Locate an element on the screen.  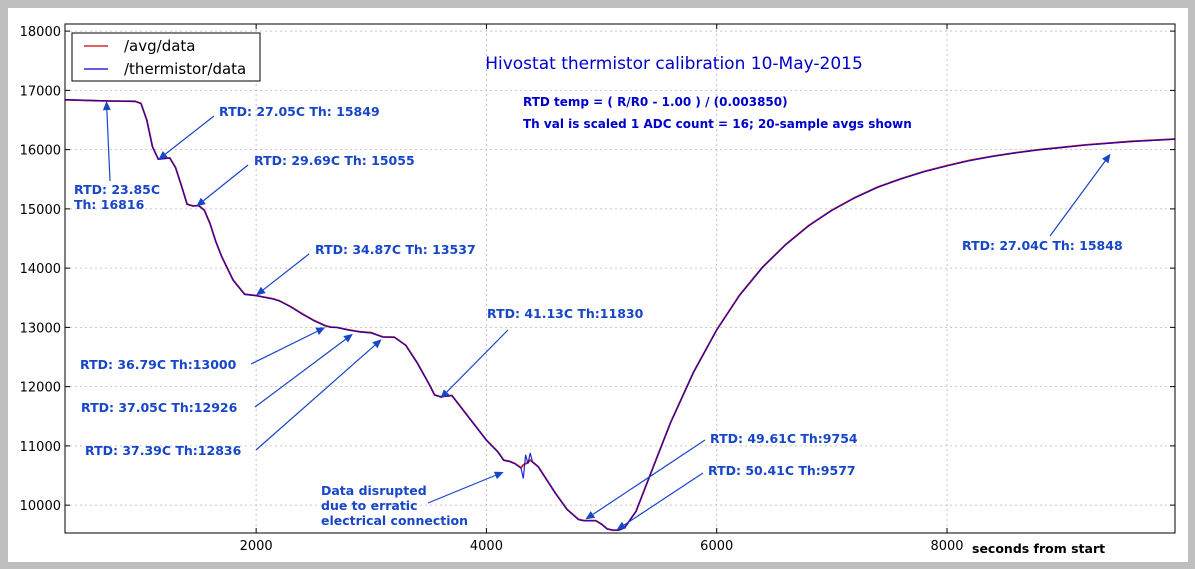
annotation-29: RTD: 29.69C Th: 15055 is located at coordinates (305, 180).